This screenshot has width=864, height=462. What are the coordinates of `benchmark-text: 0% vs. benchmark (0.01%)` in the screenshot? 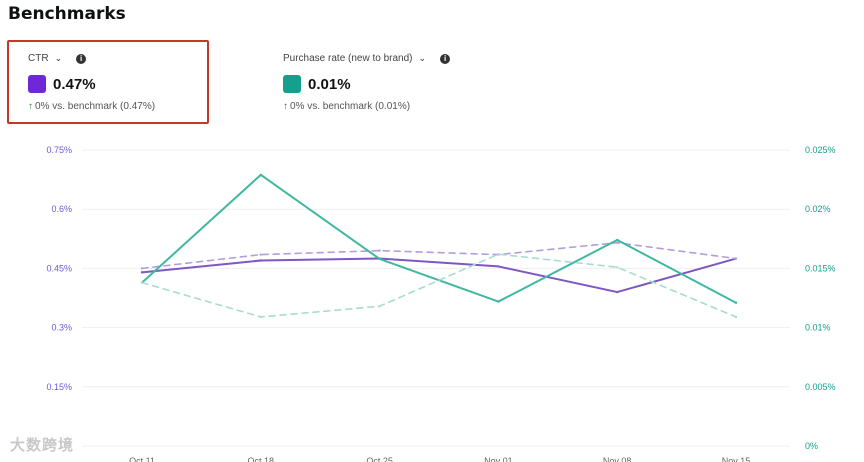 It's located at (350, 106).